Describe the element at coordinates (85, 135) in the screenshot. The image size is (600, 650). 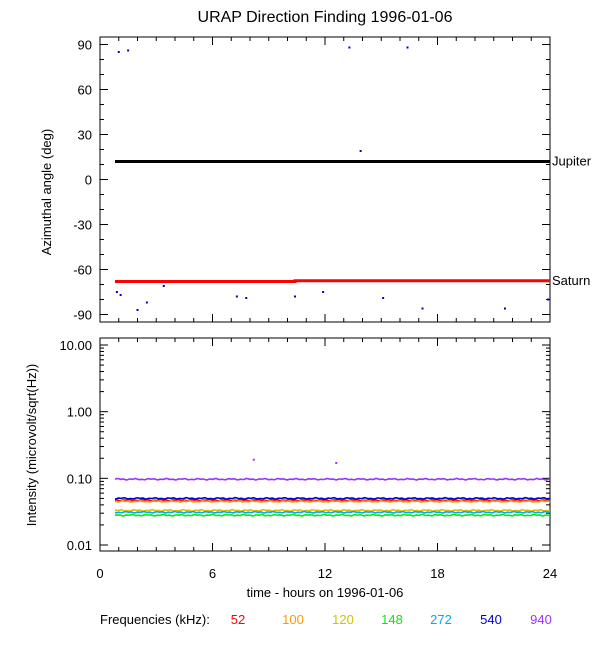
I see `azimuth-tick-label: 30` at that location.